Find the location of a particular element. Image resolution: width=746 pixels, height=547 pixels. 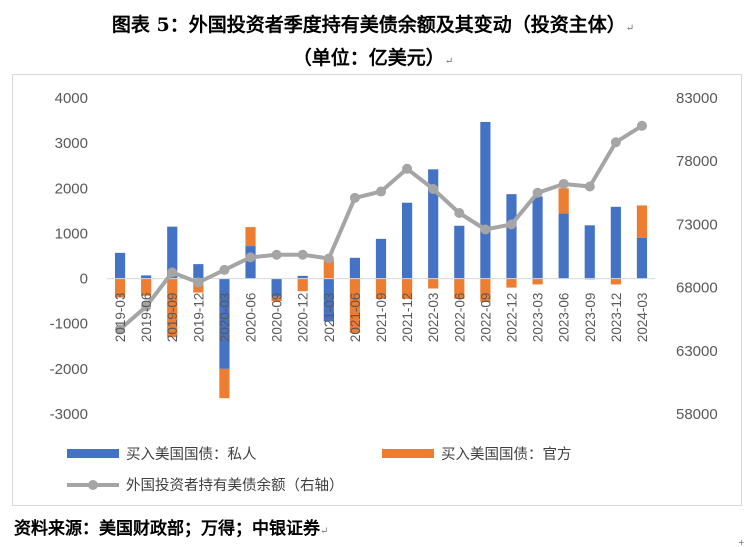

x-axis-tick-label: 2022-09 is located at coordinates (485, 318).